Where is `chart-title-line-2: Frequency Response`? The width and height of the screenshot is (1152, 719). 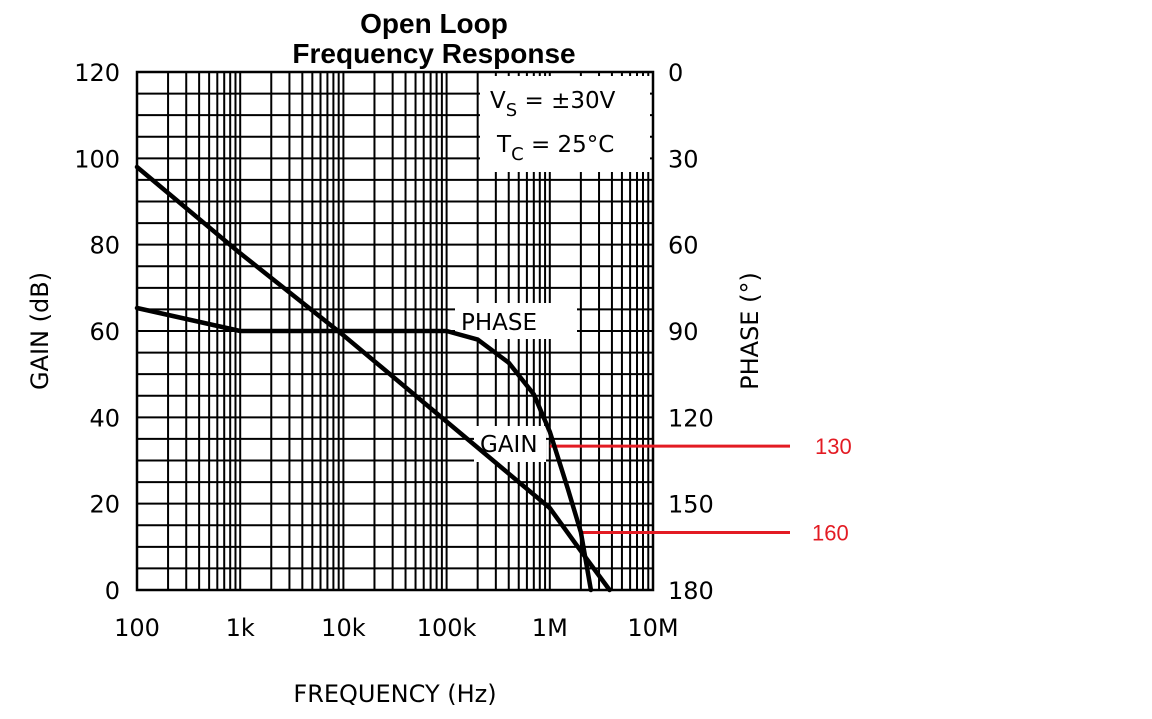
chart-title-line-2: Frequency Response is located at coordinates (433, 53).